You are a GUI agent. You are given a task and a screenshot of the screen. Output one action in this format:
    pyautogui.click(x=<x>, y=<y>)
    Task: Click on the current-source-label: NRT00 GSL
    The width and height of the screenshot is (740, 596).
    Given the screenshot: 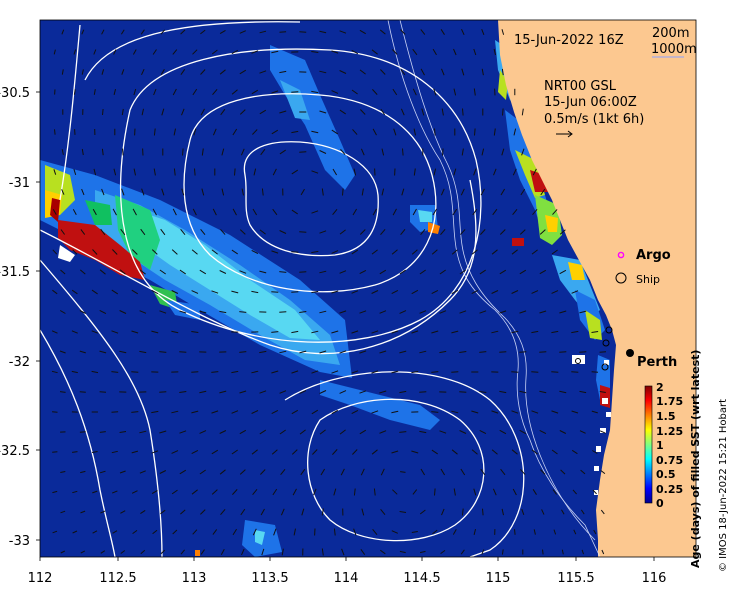 What is the action you would take?
    pyautogui.click(x=580, y=86)
    